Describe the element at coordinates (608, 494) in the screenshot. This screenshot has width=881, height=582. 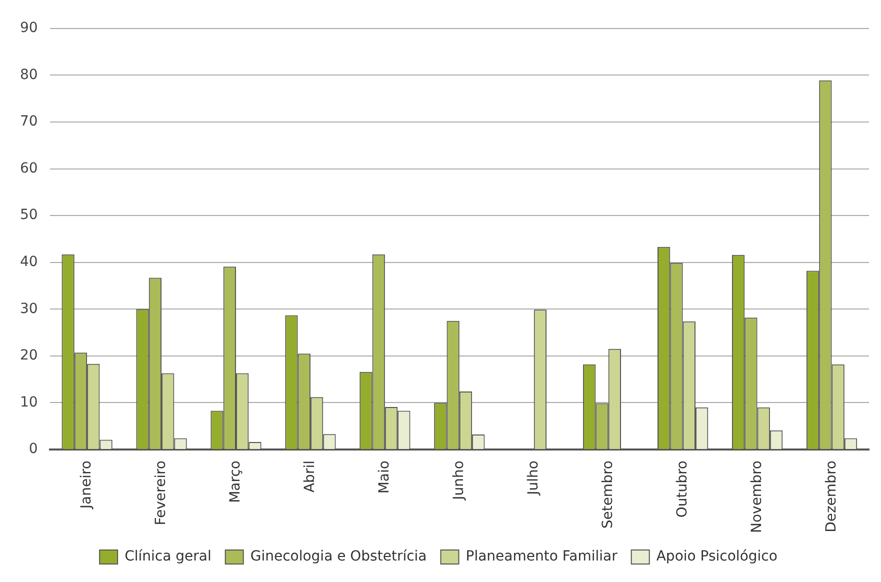
I see `x-tick-label: Setembro` at that location.